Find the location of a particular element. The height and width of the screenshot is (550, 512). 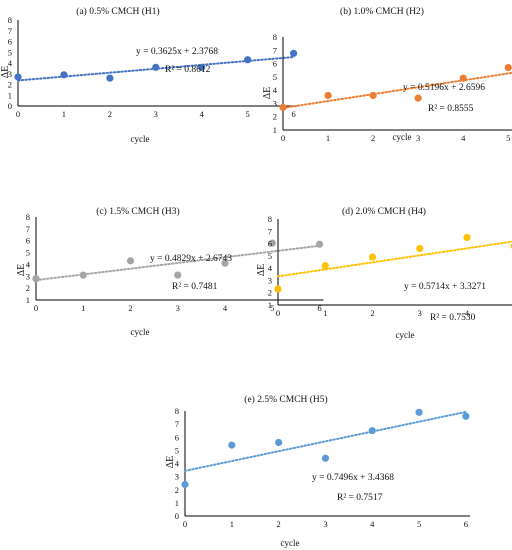

trendline-equation: y = 0.7496x + 3.4368 is located at coordinates (353, 478).